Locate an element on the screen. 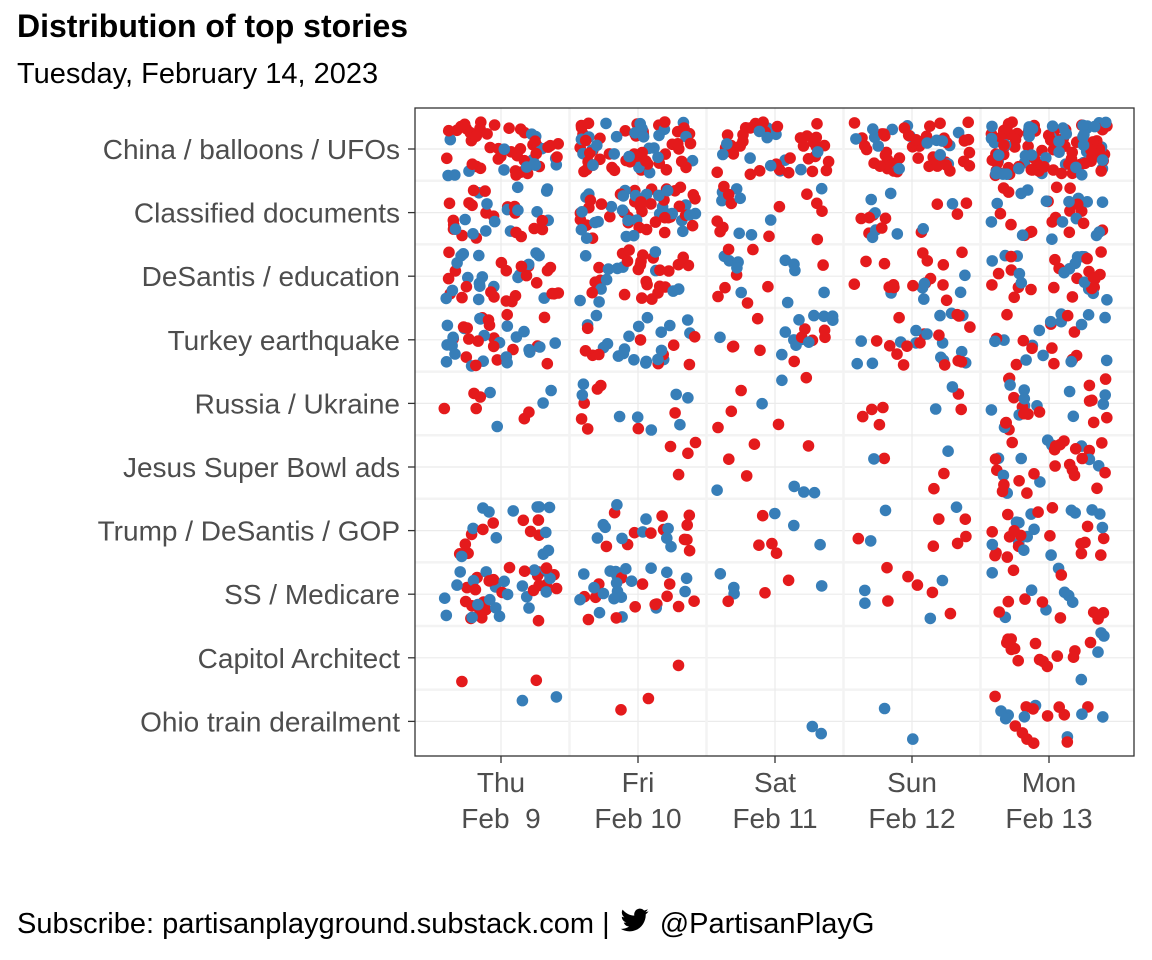 The height and width of the screenshot is (960, 1152). chart-title: Distribution of top stories is located at coordinates (213, 26).